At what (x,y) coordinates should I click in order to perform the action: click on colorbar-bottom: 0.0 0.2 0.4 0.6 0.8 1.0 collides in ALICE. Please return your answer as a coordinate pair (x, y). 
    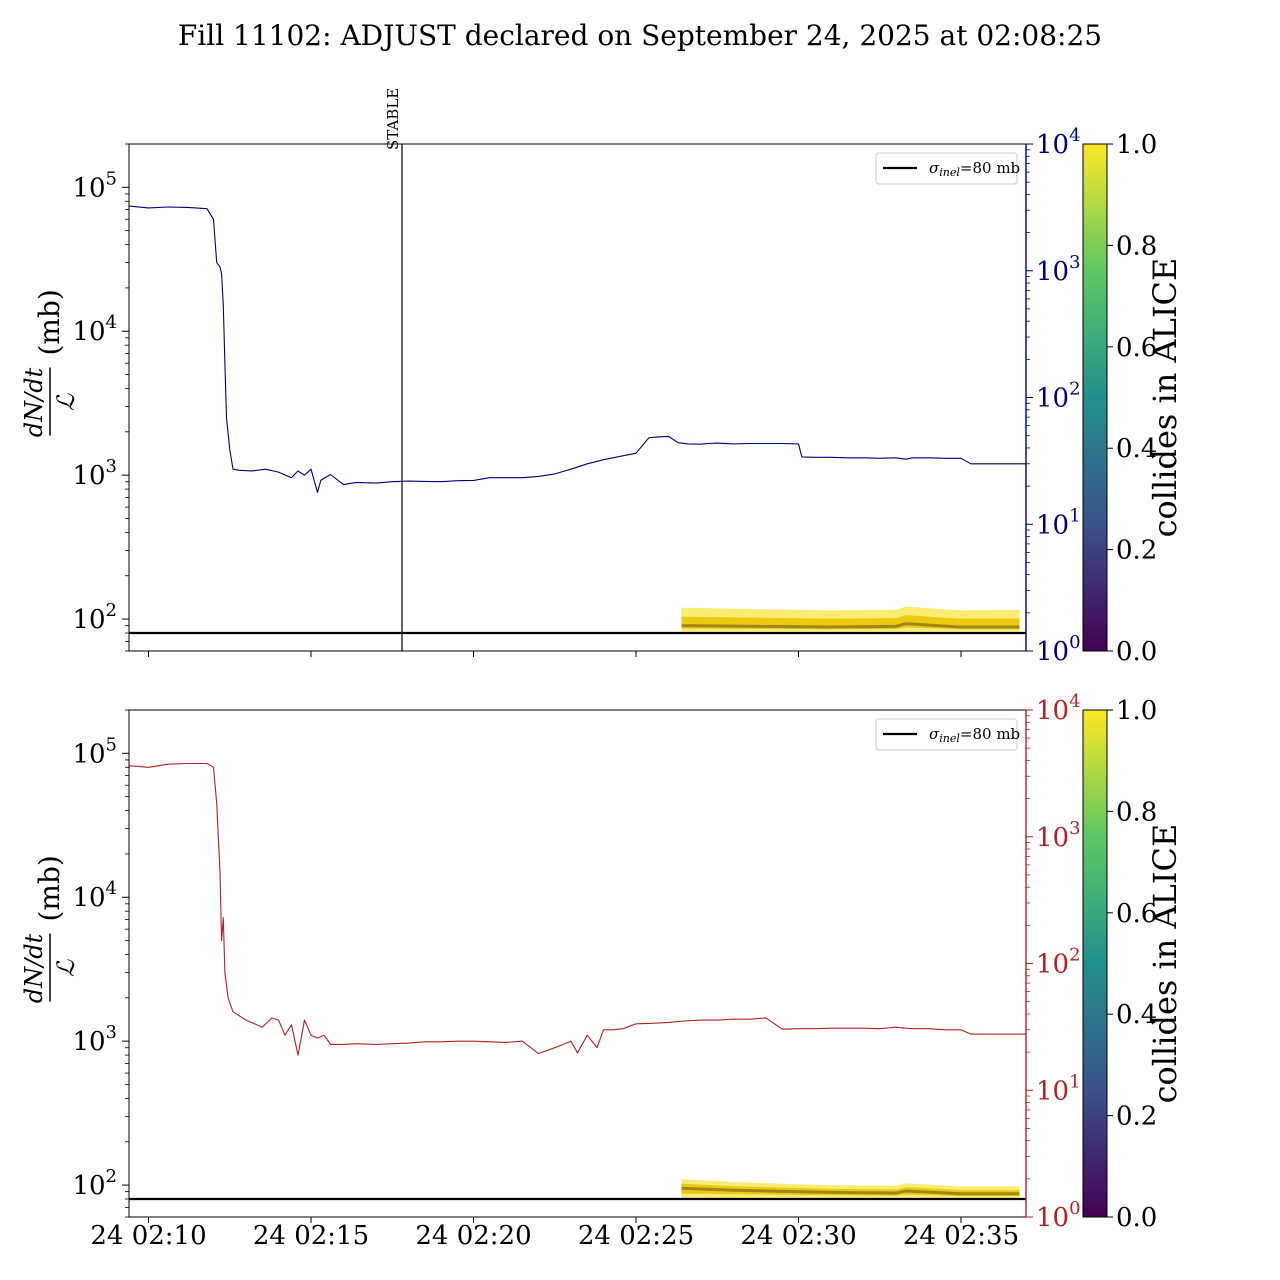
    Looking at the image, I should click on (1133, 964).